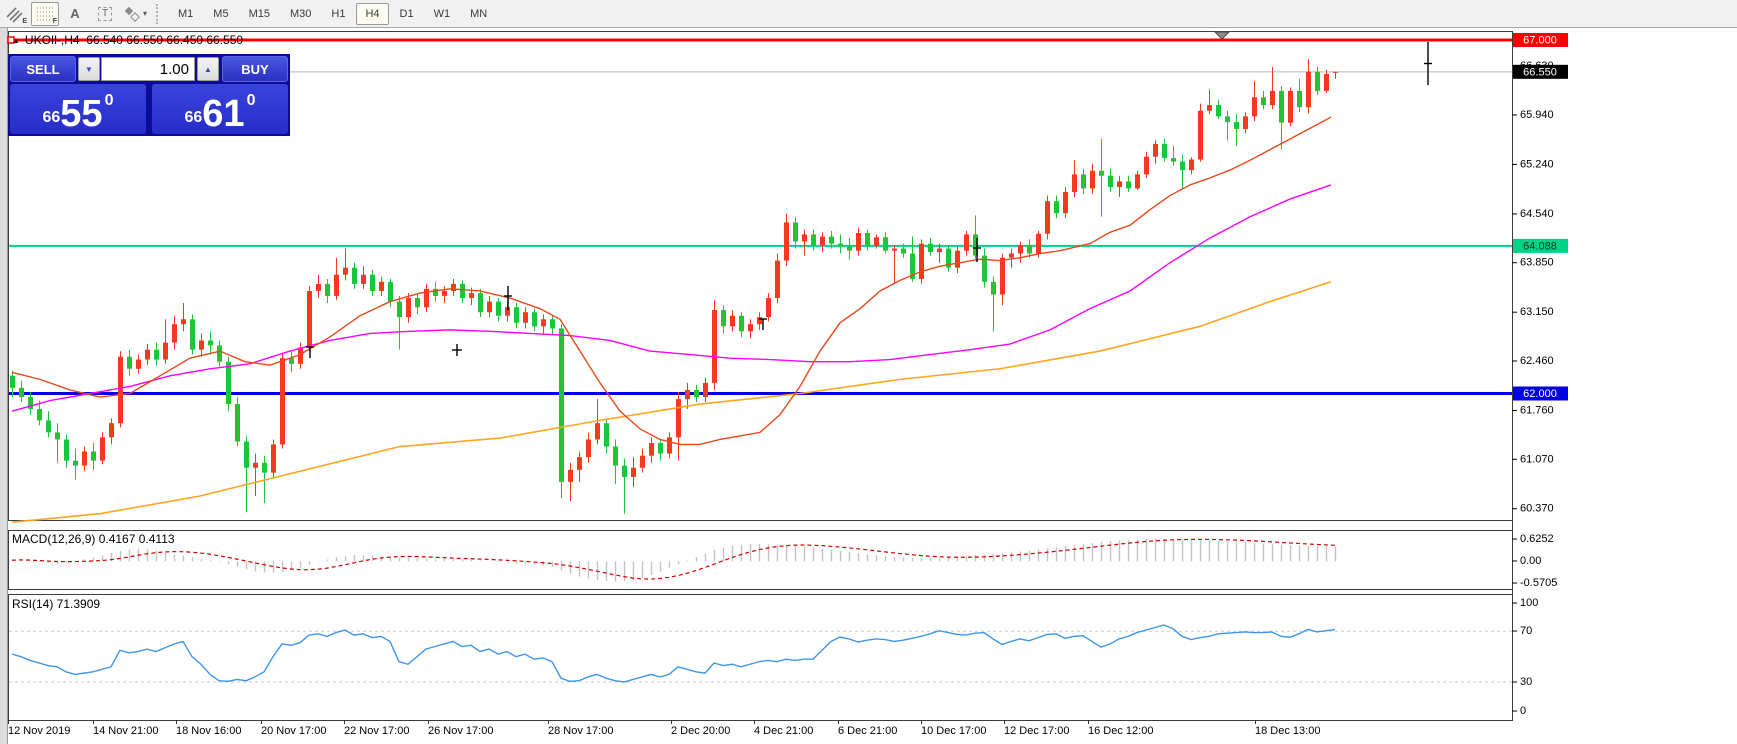 This screenshot has width=1737, height=744. What do you see at coordinates (134, 40) in the screenshot?
I see `chart-title: UKOIl-,H4 66.540 66.550 66.450 66.550` at bounding box center [134, 40].